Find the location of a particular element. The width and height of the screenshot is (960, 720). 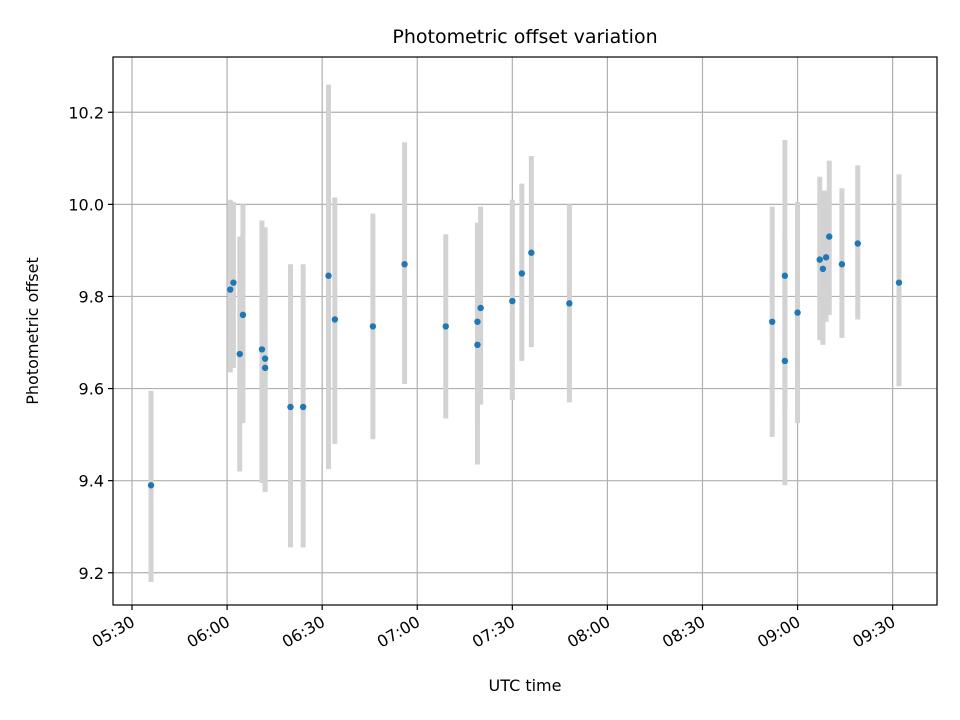

chart-title: Photometric offset variation is located at coordinates (524, 37).